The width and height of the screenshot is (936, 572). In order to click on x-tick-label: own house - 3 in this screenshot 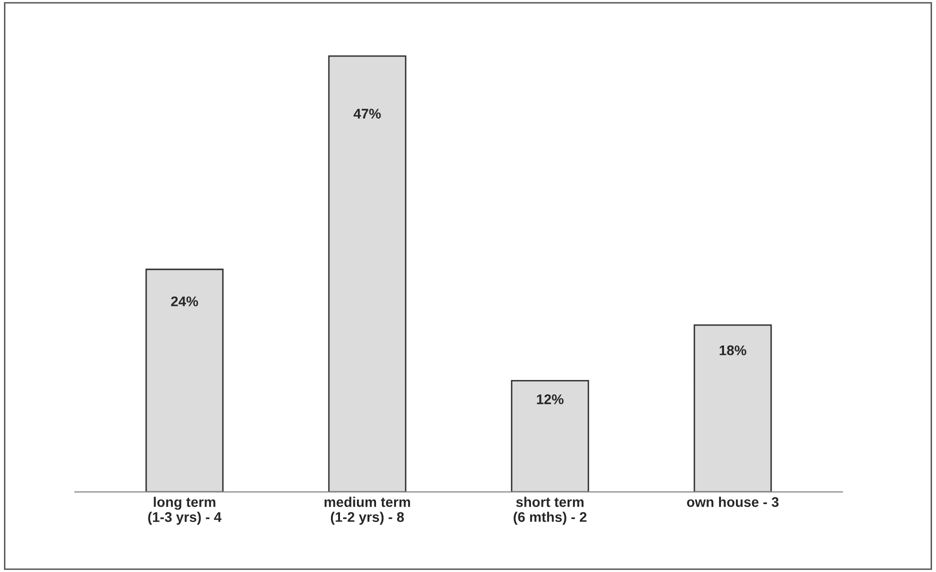, I will do `click(733, 501)`.